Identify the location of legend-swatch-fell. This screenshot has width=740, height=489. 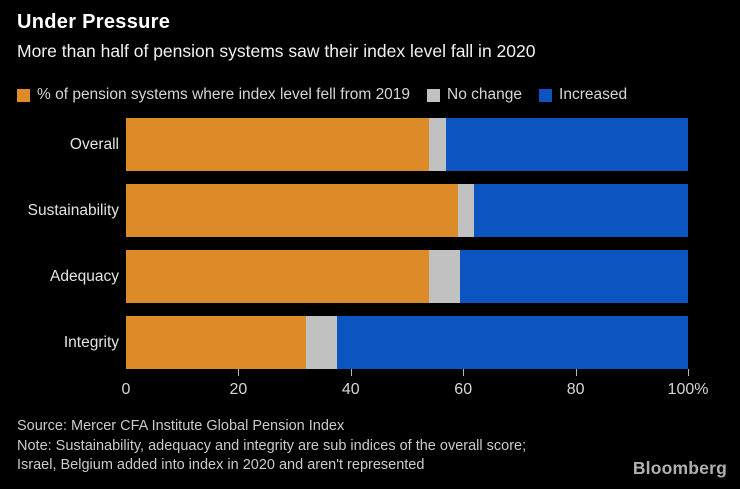
(23, 95).